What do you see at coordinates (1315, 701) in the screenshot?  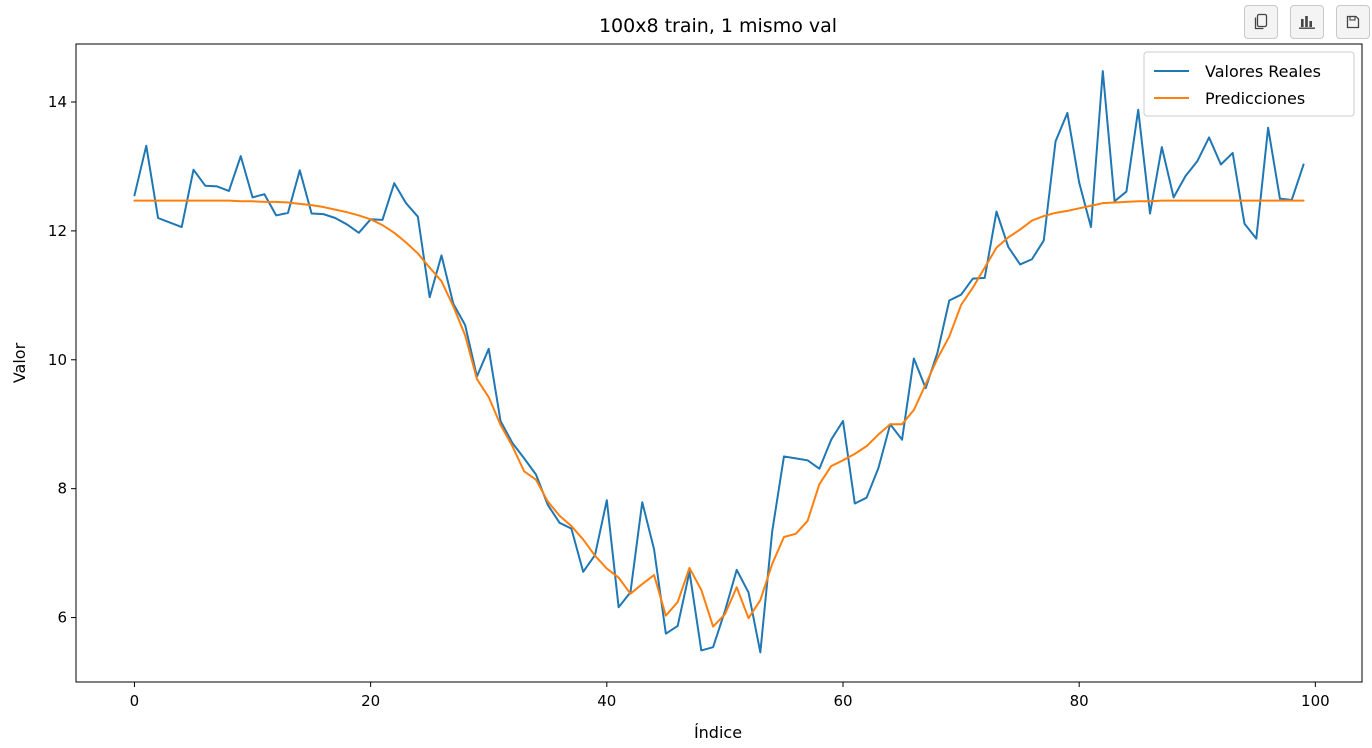 I see `x-tick-label: 100` at bounding box center [1315, 701].